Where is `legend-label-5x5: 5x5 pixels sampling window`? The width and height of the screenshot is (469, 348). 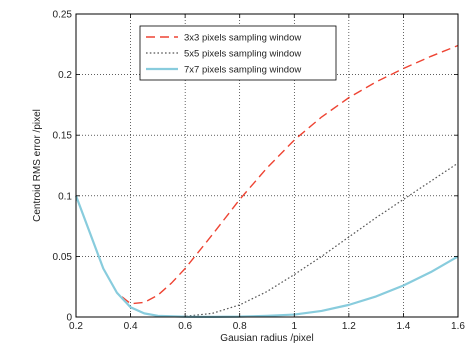
legend-label-5x5: 5x5 pixels sampling window is located at coordinates (242, 54).